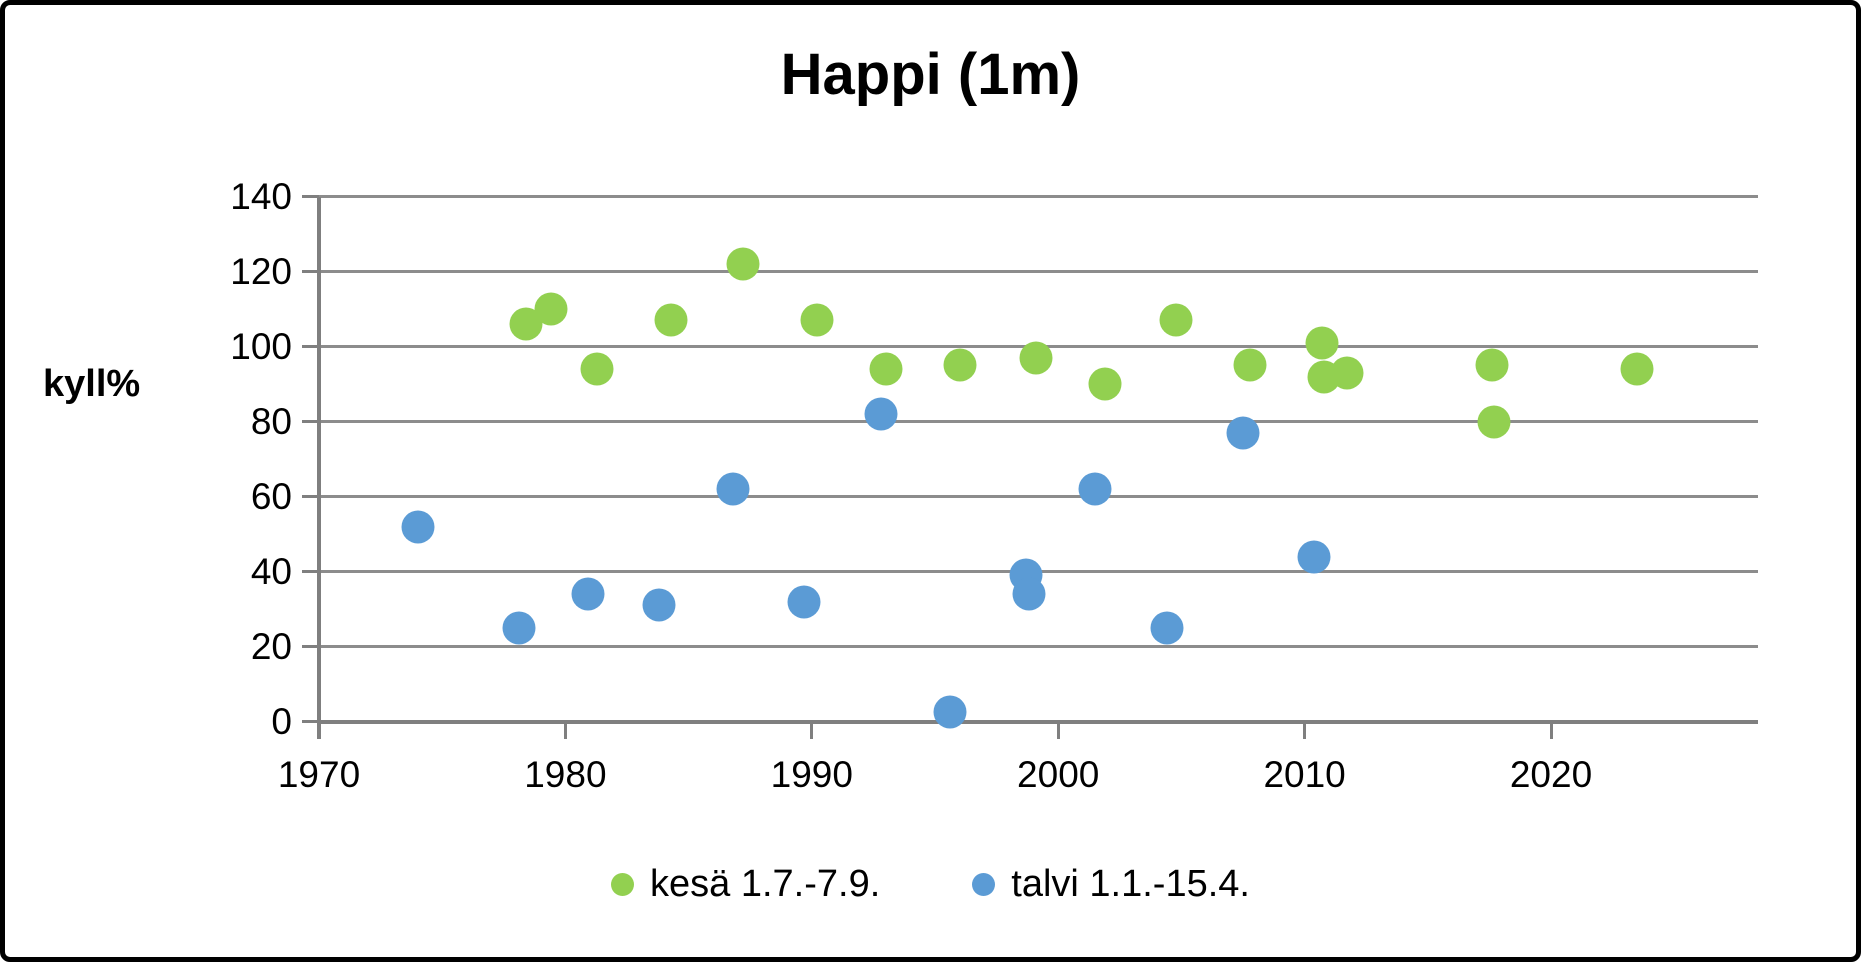 The height and width of the screenshot is (962, 1861). What do you see at coordinates (1551, 774) in the screenshot?
I see `x-tick-label-2020: 2020` at bounding box center [1551, 774].